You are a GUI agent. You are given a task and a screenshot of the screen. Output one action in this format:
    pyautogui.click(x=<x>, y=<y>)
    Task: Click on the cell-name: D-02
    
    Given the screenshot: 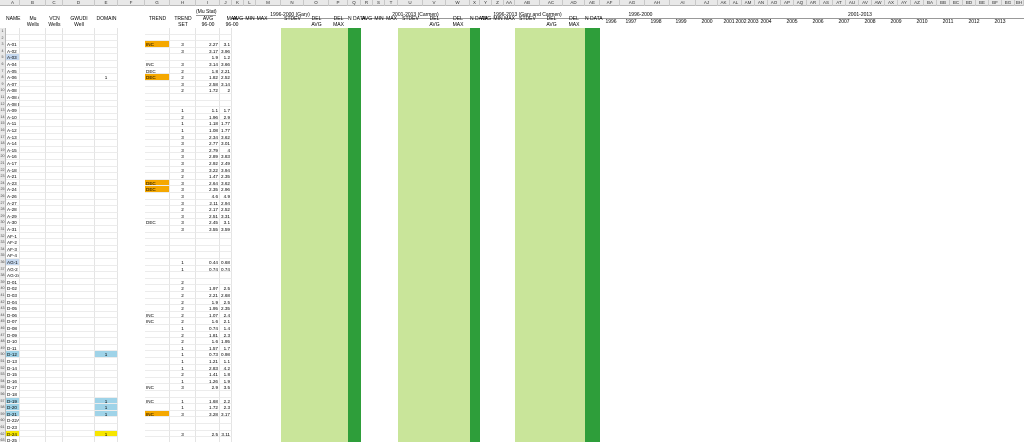 What is the action you would take?
    pyautogui.click(x=13, y=288)
    